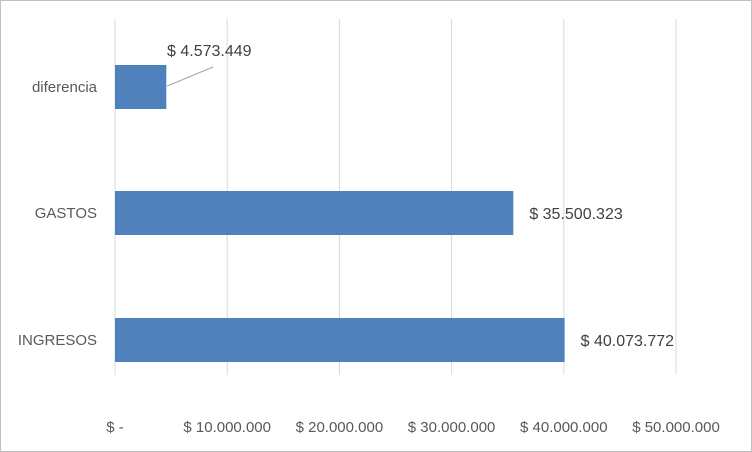 Image resolution: width=752 pixels, height=452 pixels. I want to click on bar-ingresos, so click(340, 340).